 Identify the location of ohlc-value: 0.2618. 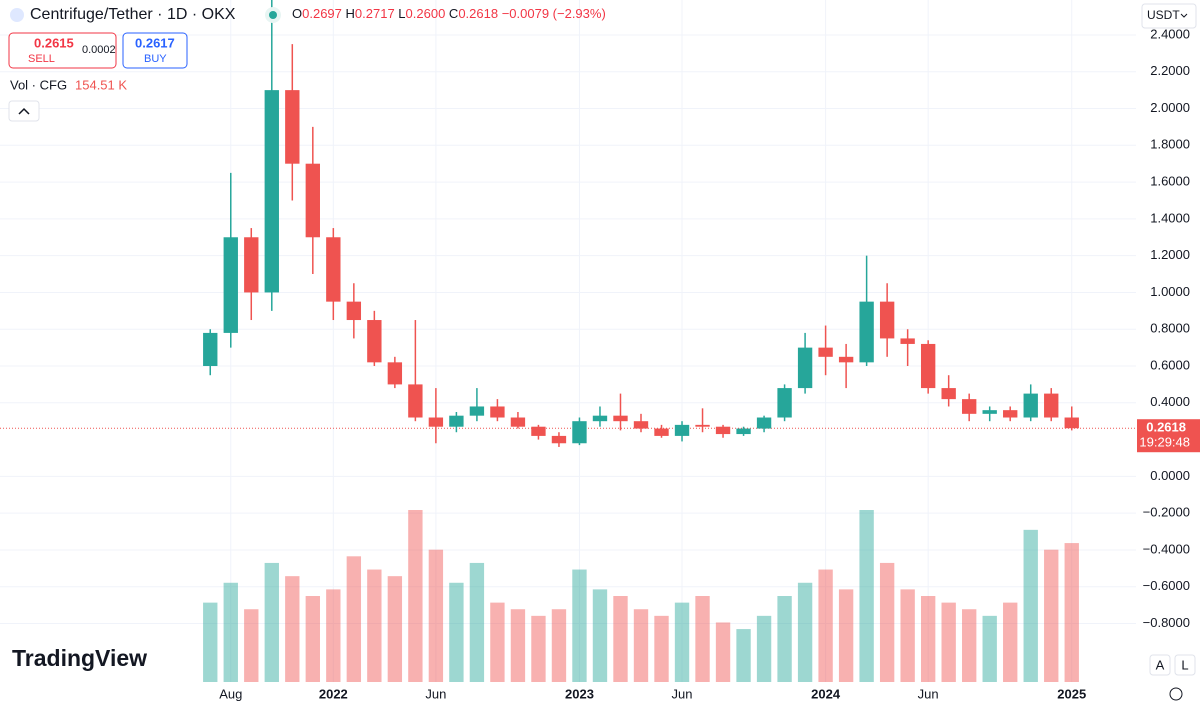
(478, 13).